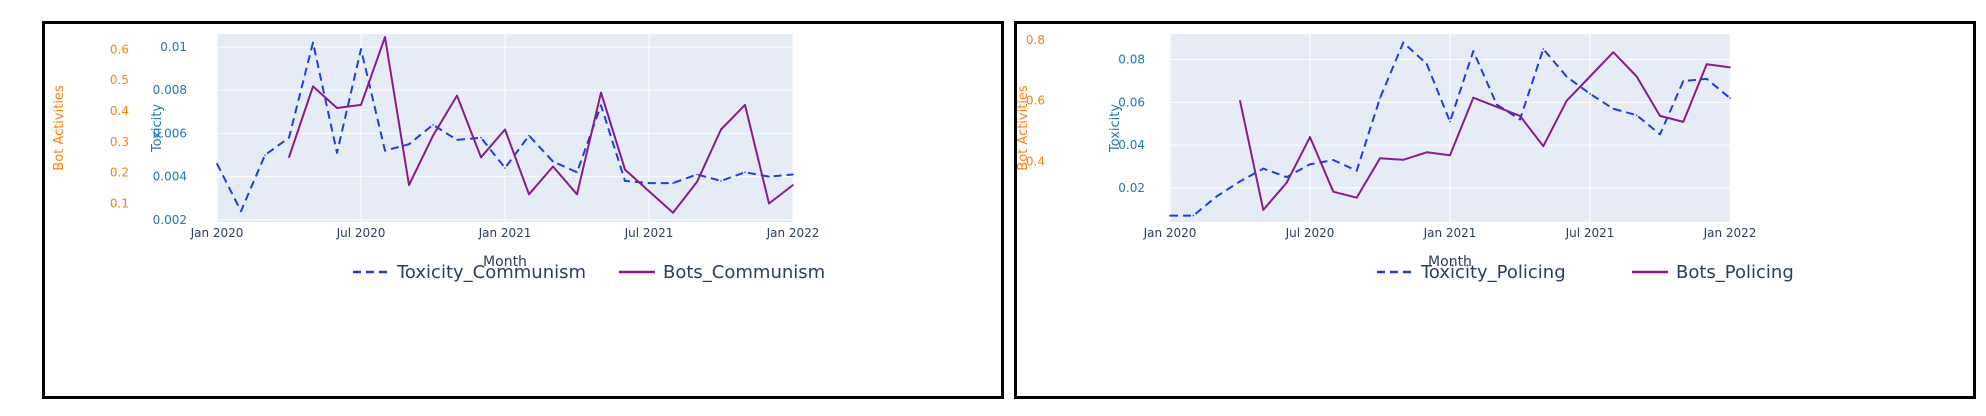 The height and width of the screenshot is (416, 1986). Describe the element at coordinates (170, 220) in the screenshot. I see `toxicity-tick-label: 0.002` at that location.